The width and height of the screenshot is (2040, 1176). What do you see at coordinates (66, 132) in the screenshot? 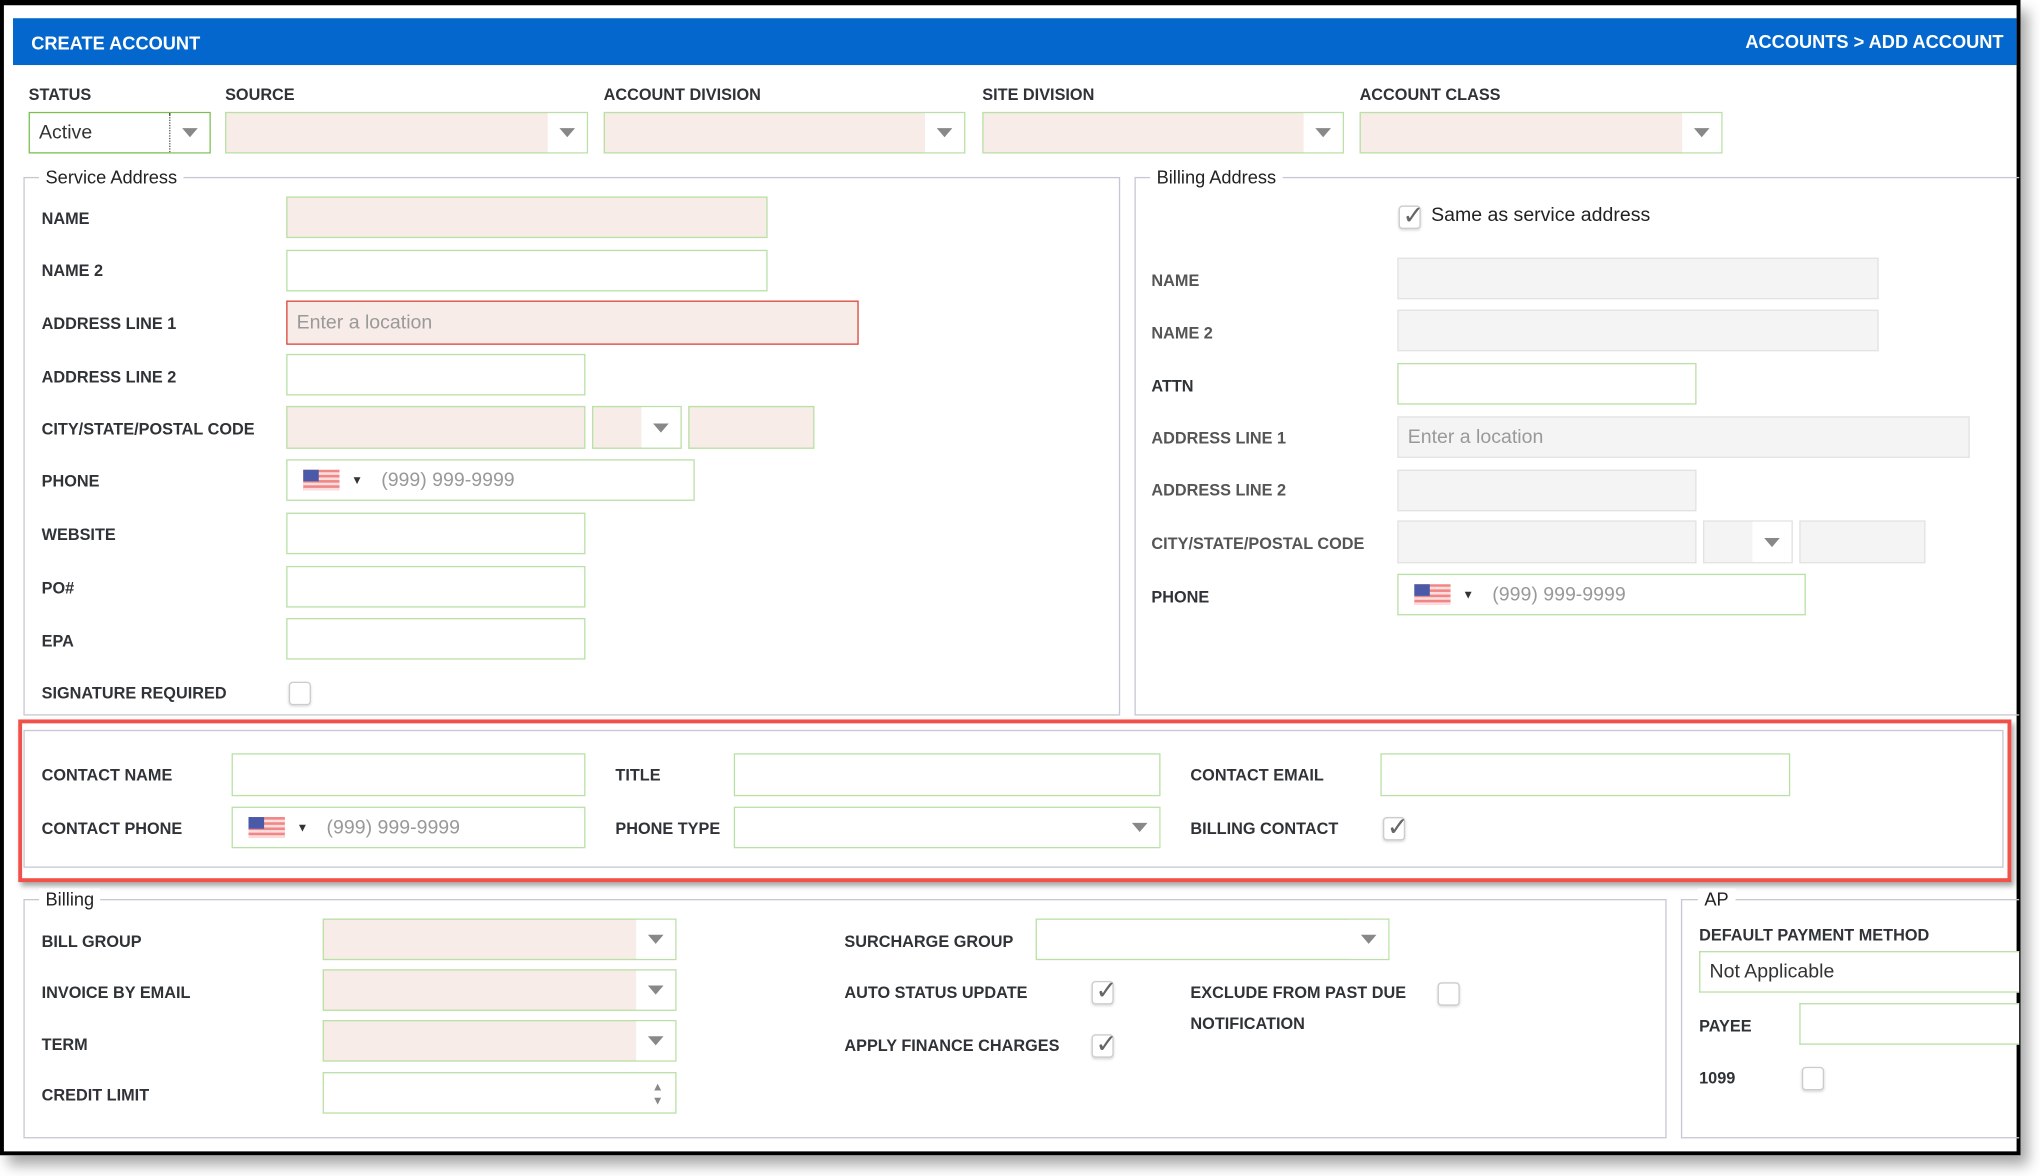
I see `status-value: Active` at bounding box center [66, 132].